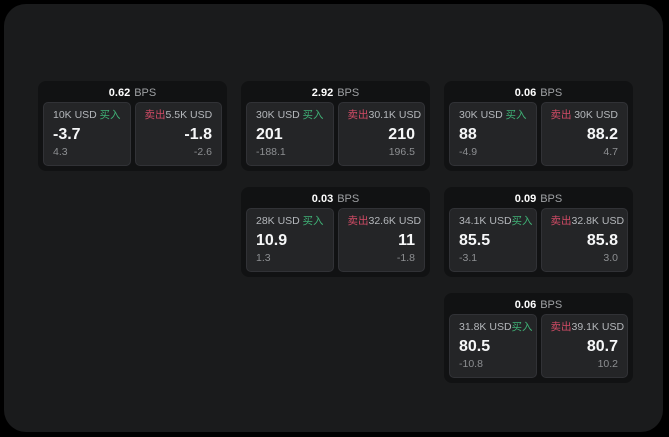 This screenshot has height=437, width=669. What do you see at coordinates (395, 115) in the screenshot?
I see `sell-amount: 30.1K USD` at bounding box center [395, 115].